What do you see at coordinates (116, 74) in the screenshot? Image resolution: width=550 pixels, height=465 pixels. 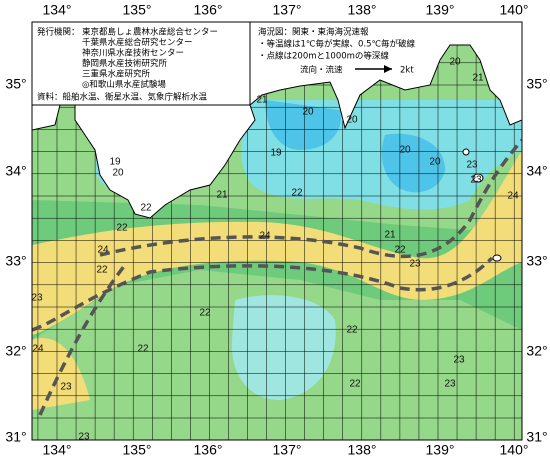 I see `agency: 三重県水産研究所` at bounding box center [116, 74].